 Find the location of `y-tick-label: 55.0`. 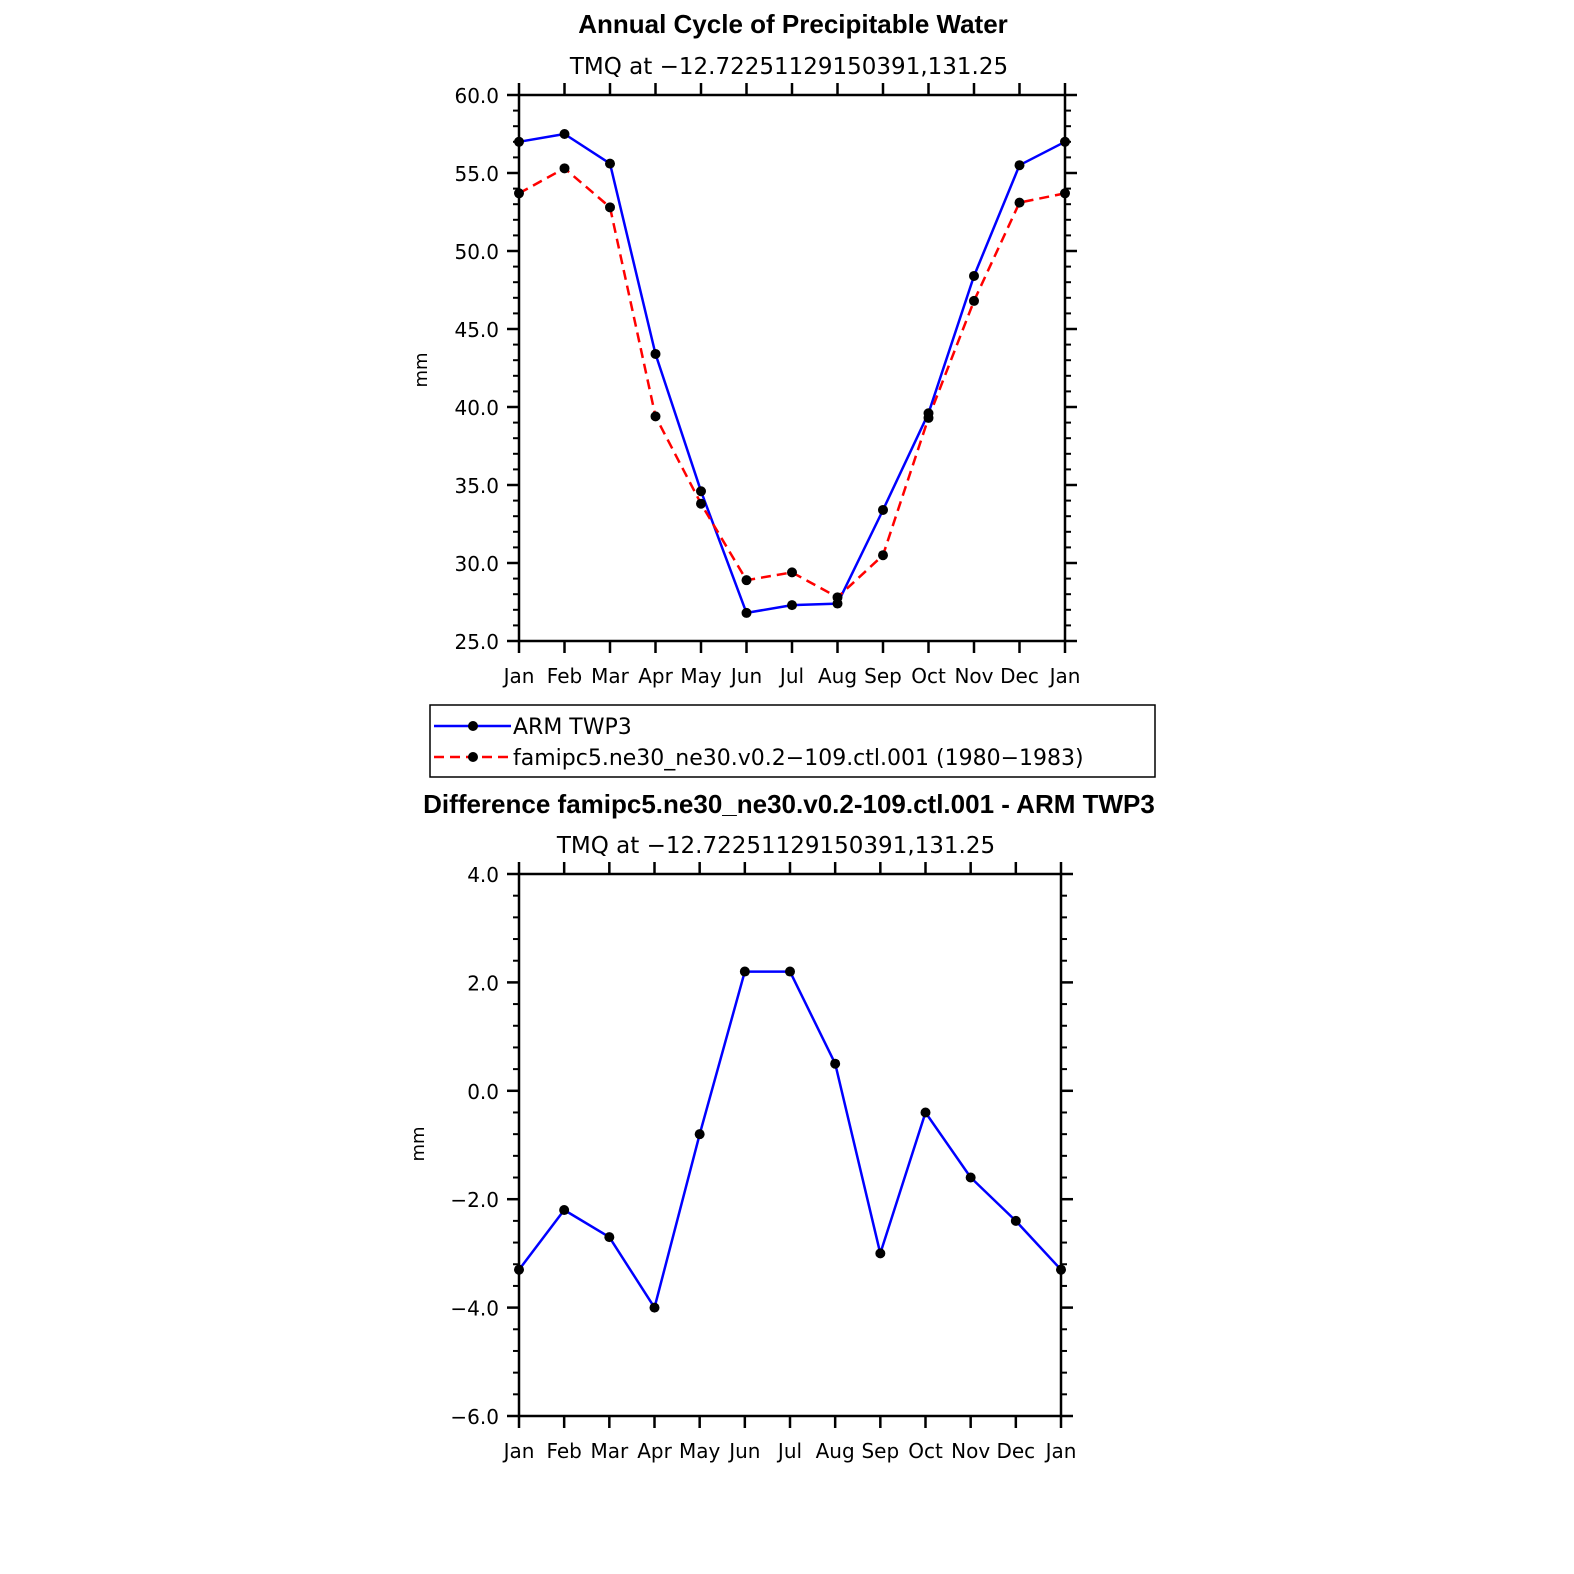

y-tick-label: 55.0 is located at coordinates (476, 174).